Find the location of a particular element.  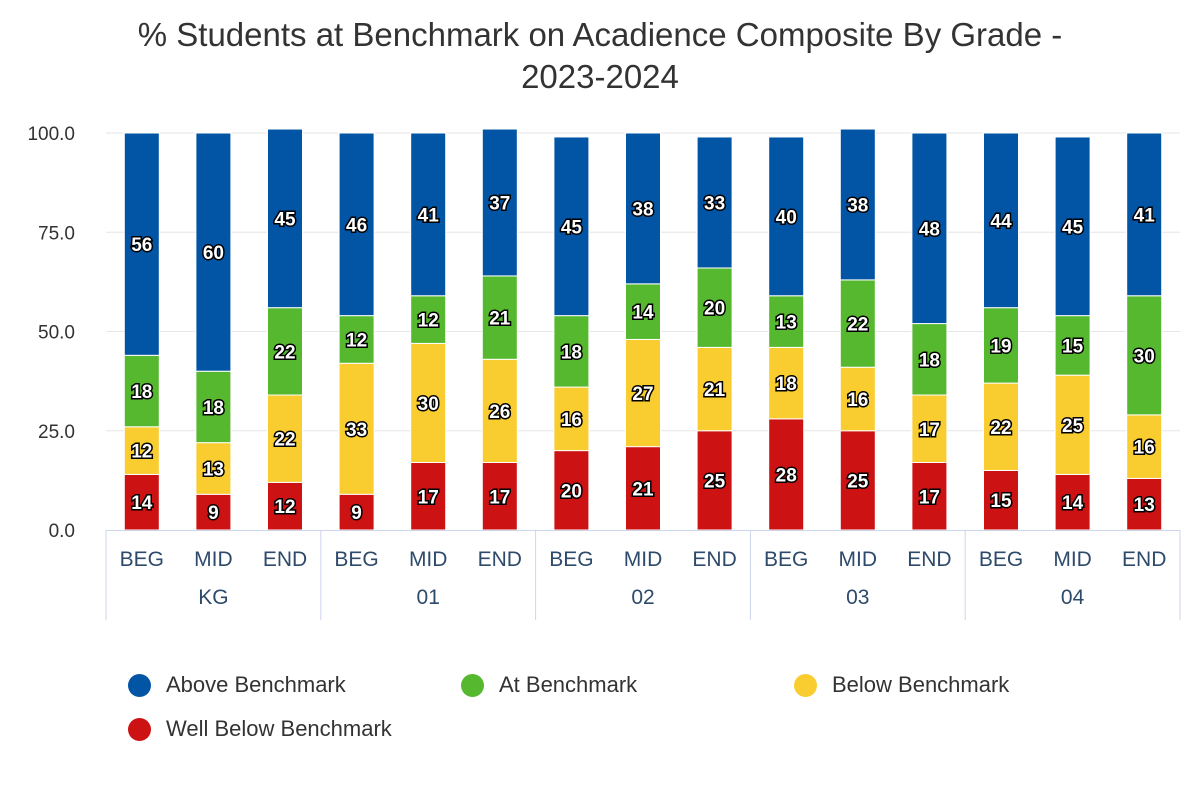

x-group-label: 03 is located at coordinates (857, 597).